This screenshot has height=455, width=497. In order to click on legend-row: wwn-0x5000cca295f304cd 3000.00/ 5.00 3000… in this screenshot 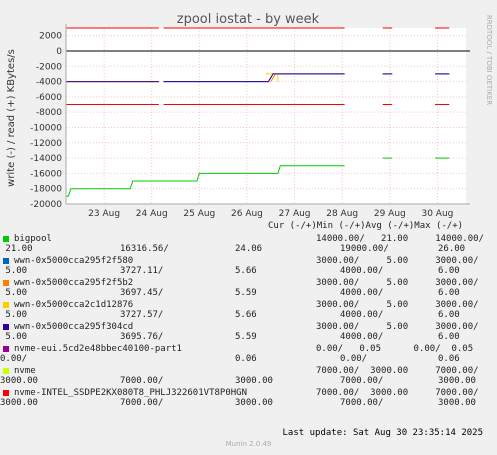, I will do `click(248, 333)`.